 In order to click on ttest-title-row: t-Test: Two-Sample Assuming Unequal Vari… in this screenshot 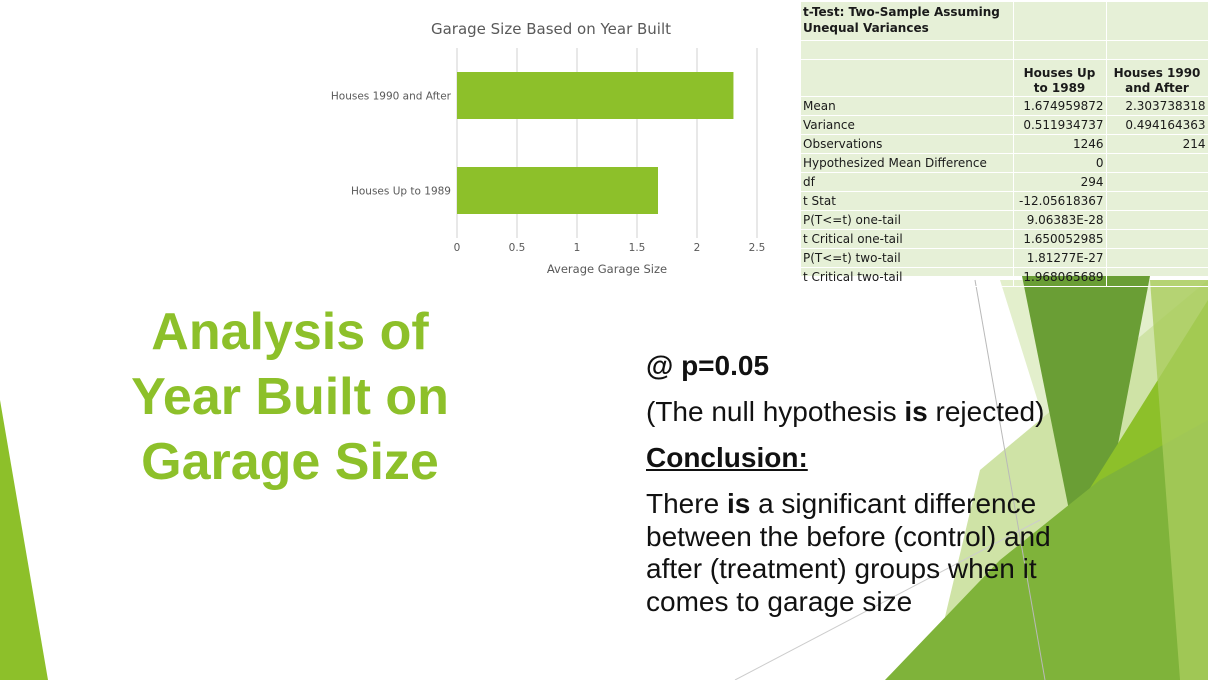, I will do `click(1004, 21)`.